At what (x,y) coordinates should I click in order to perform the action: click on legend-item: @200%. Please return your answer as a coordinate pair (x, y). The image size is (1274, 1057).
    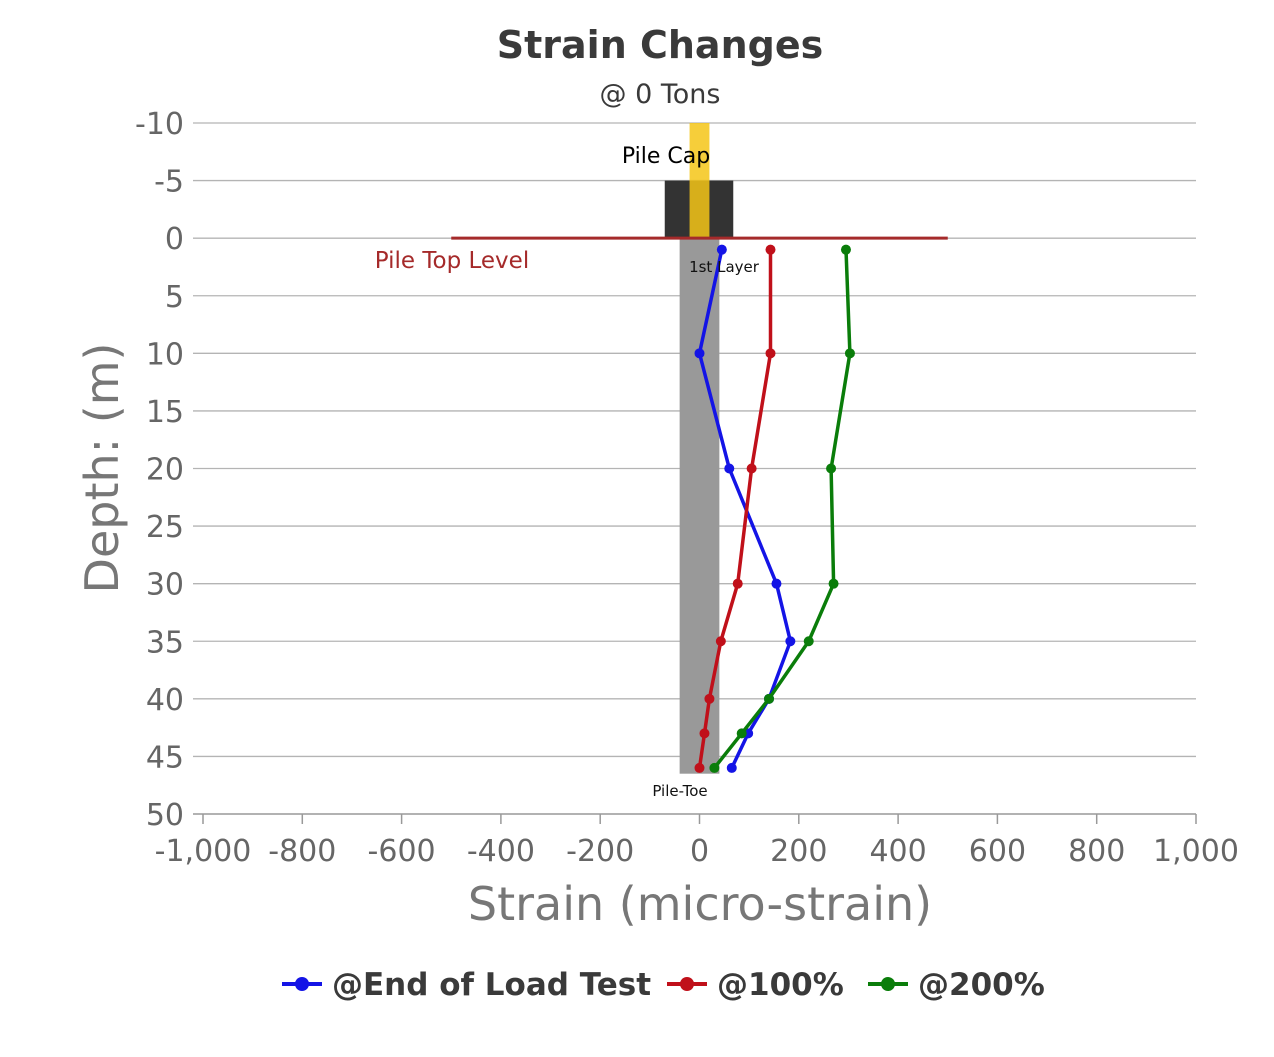
    Looking at the image, I should click on (956, 985).